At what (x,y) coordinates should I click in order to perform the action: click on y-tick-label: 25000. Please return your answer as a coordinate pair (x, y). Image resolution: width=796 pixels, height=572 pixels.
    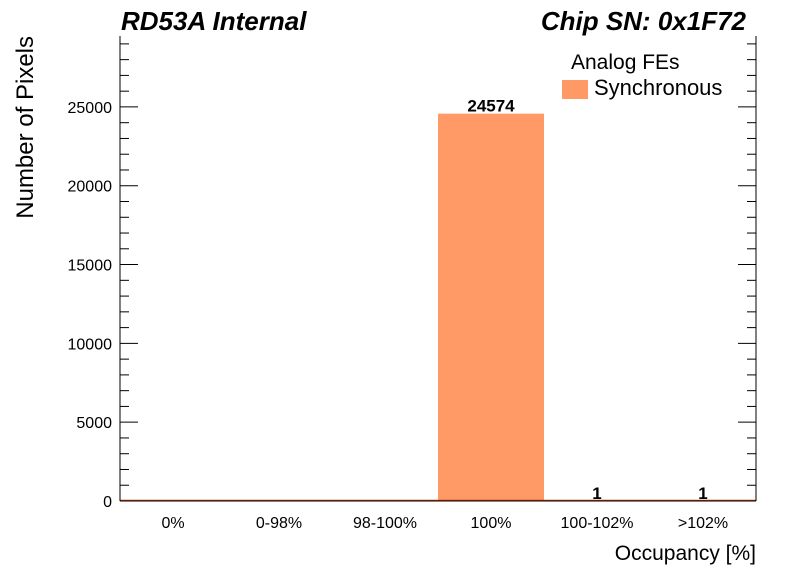
    Looking at the image, I should click on (90, 108).